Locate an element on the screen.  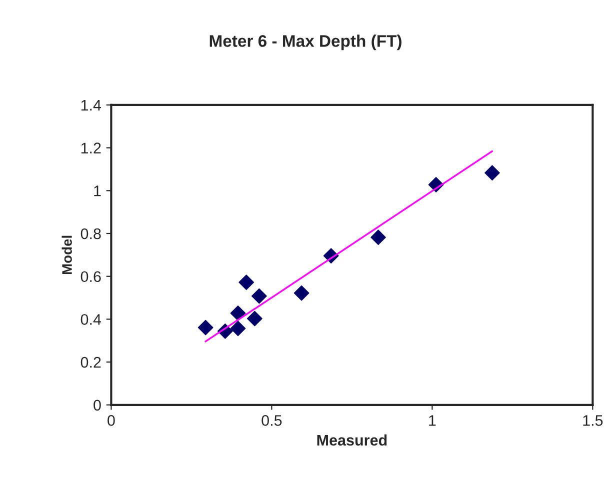
y-tick-label: 1.2 is located at coordinates (91, 148).